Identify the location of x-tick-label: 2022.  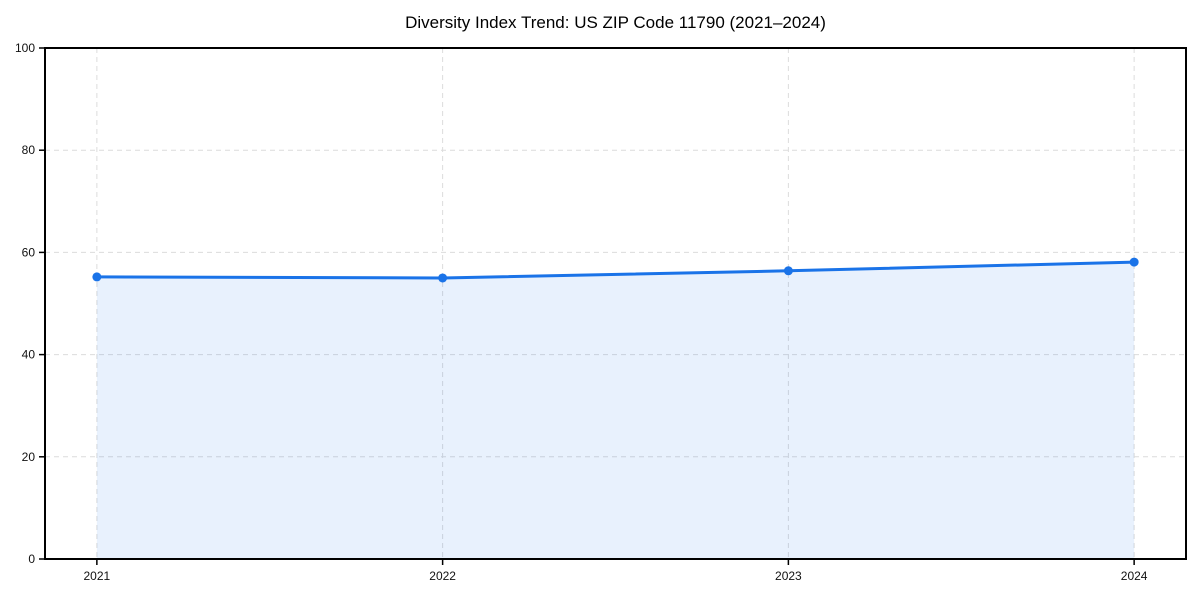
(442, 576).